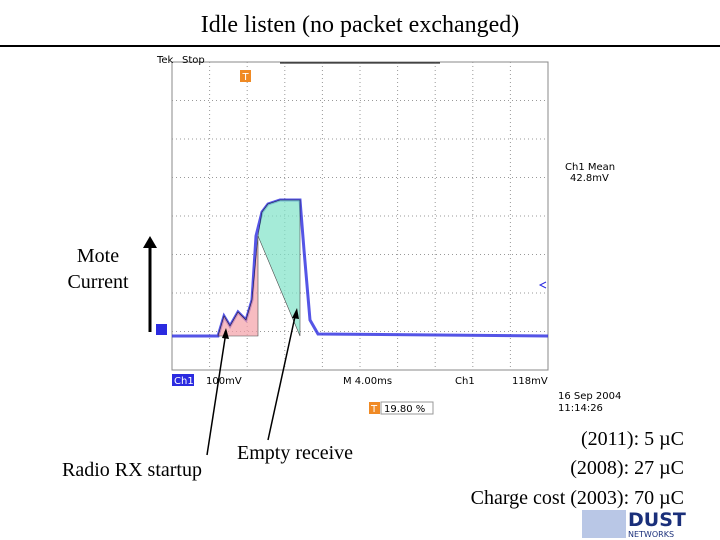 The width and height of the screenshot is (720, 540). Describe the element at coordinates (216, 393) in the screenshot. I see `rx-startup-pointer` at that location.